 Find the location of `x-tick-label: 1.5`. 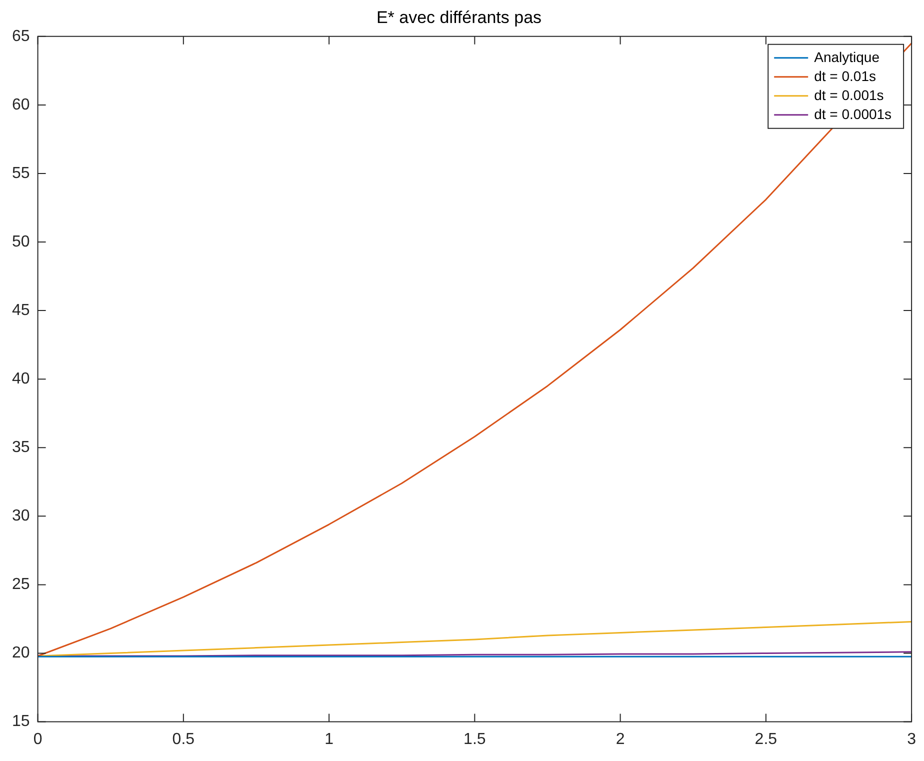

x-tick-label: 1.5 is located at coordinates (475, 739).